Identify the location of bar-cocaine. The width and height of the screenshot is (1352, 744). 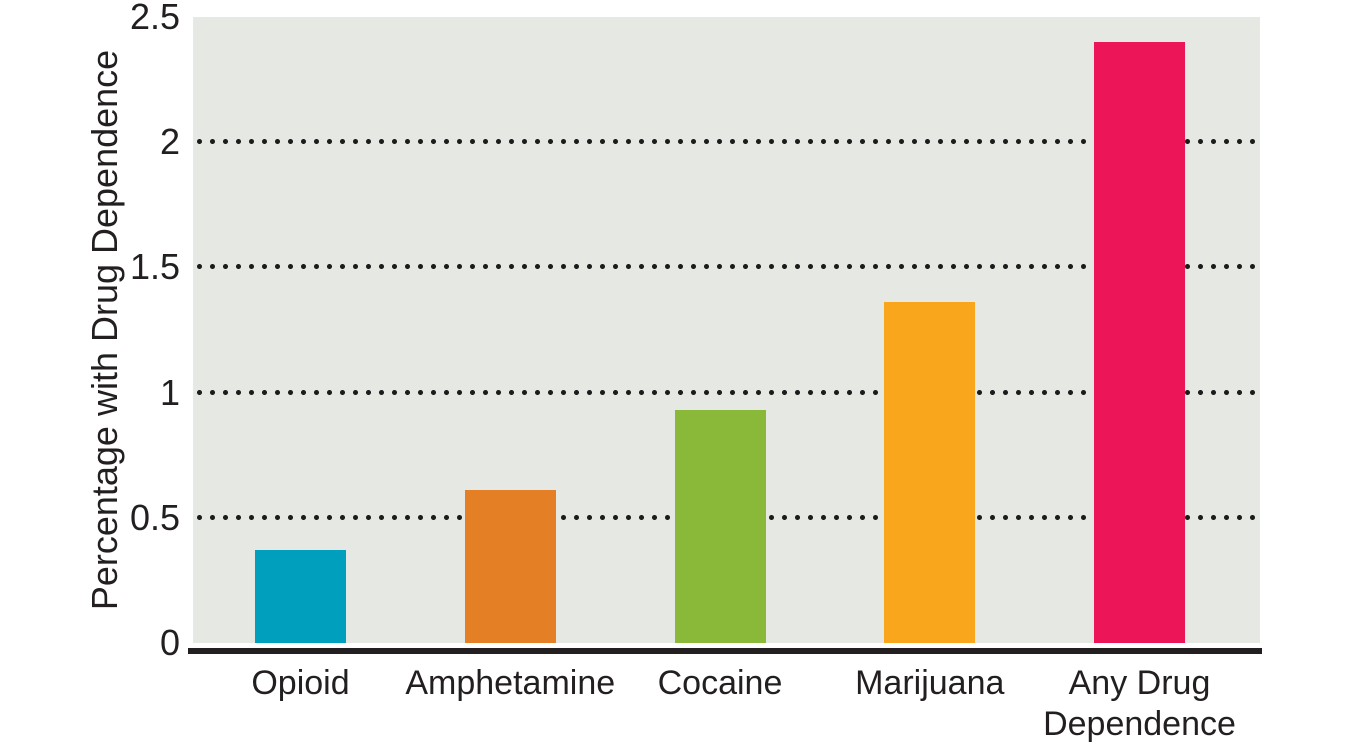
(720, 526).